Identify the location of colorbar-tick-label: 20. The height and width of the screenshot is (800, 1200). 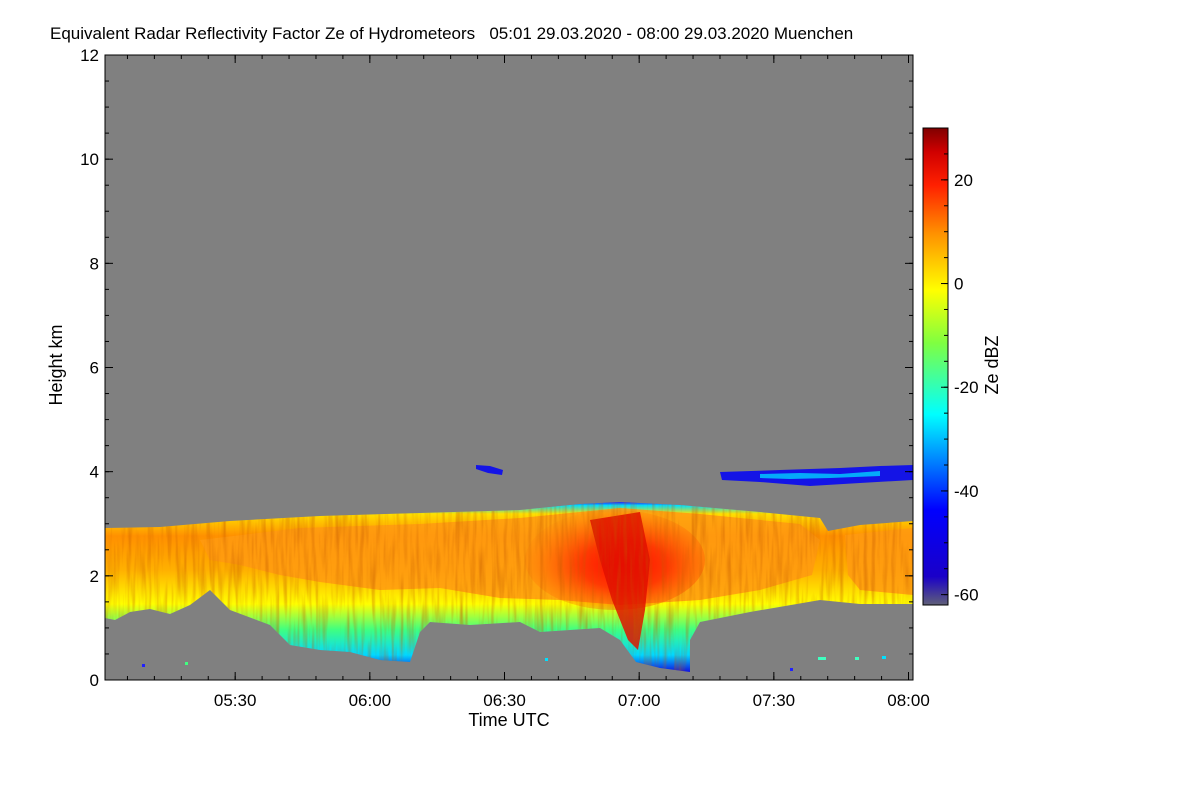
(963, 180).